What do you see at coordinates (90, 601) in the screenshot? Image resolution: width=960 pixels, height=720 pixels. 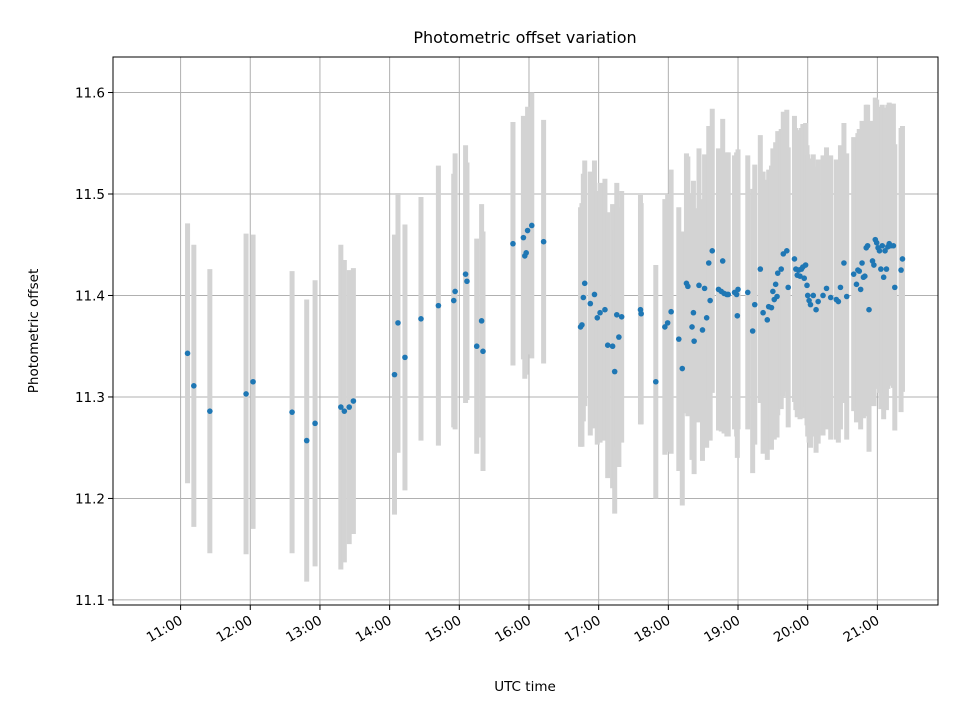 I see `y-tick-label: 11.1` at bounding box center [90, 601].